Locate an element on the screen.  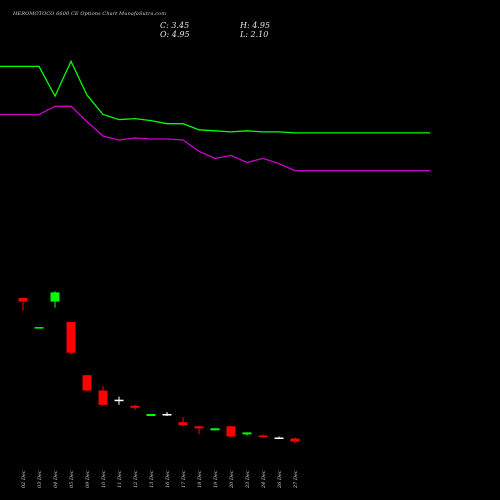
x-tick-label: 20 Dec is located at coordinates (232, 479).